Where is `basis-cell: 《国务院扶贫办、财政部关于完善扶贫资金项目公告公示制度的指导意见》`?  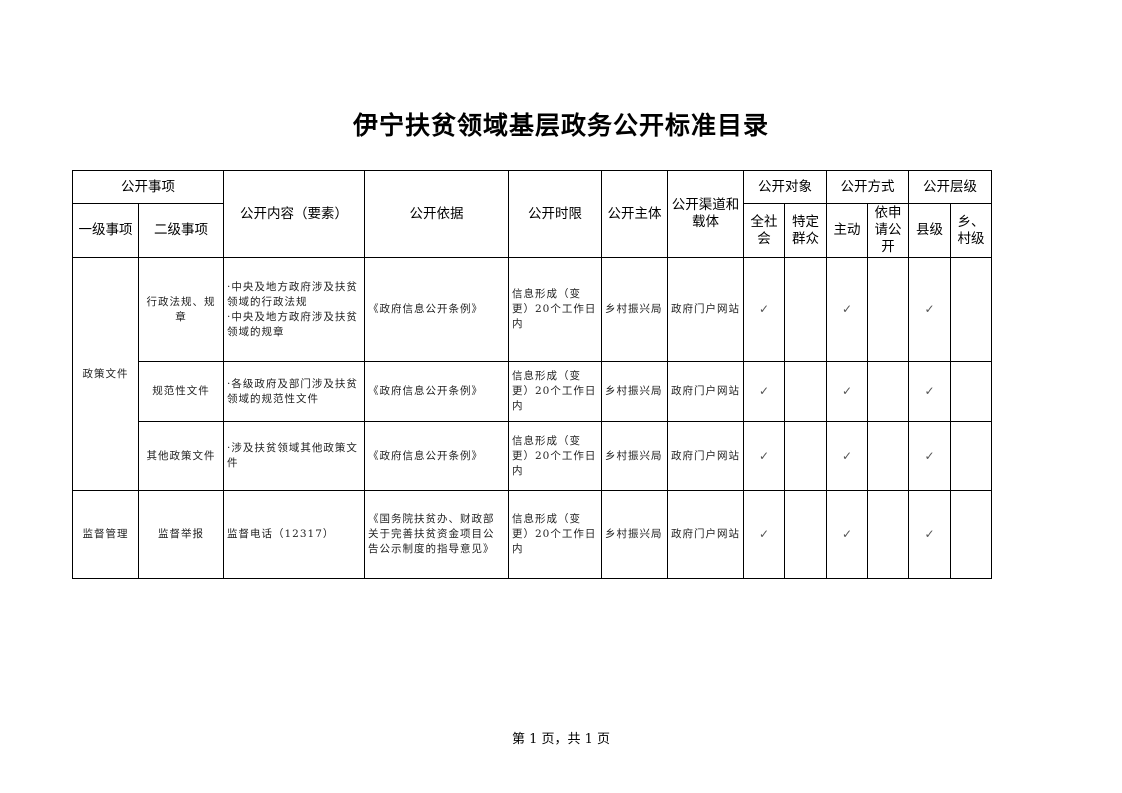
basis-cell: 《国务院扶贫办、财政部关于完善扶贫资金项目公告公示制度的指导意见》 is located at coordinates (436, 534).